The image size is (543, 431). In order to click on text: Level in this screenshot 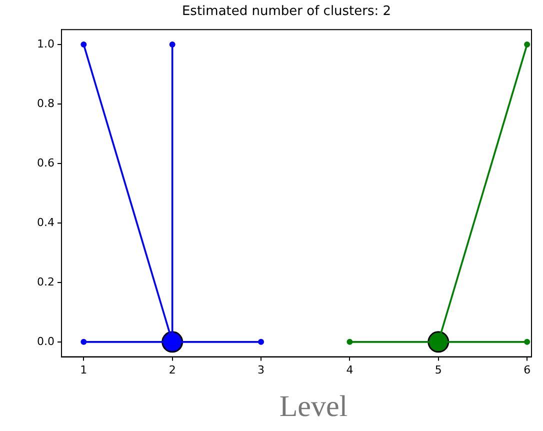, I will do `click(313, 407)`.